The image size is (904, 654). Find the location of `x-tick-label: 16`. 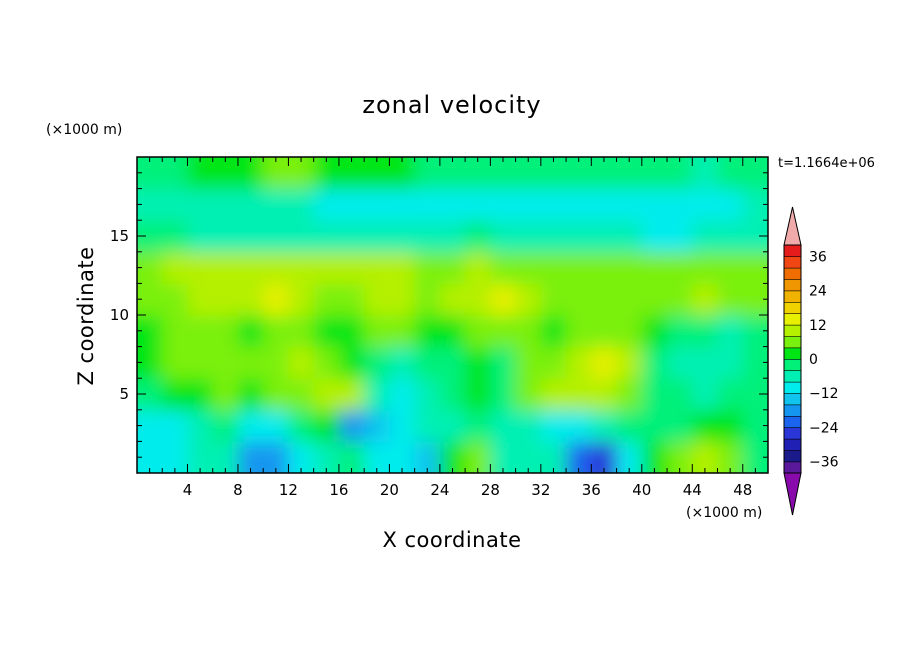

x-tick-label: 16 is located at coordinates (338, 490).